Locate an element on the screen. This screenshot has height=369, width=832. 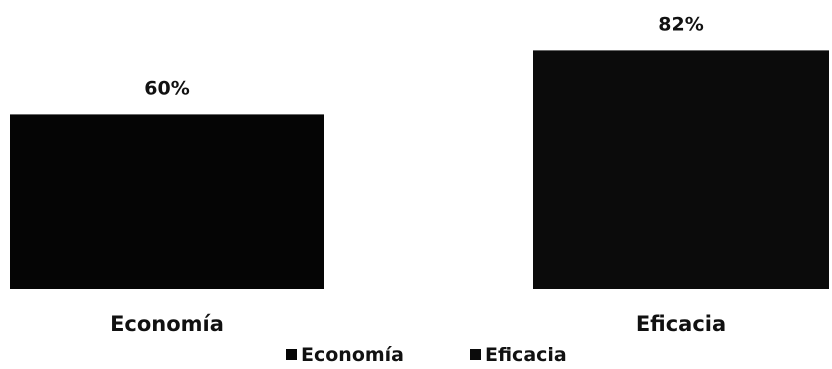
legend-item-economia: Economía is located at coordinates (345, 355).